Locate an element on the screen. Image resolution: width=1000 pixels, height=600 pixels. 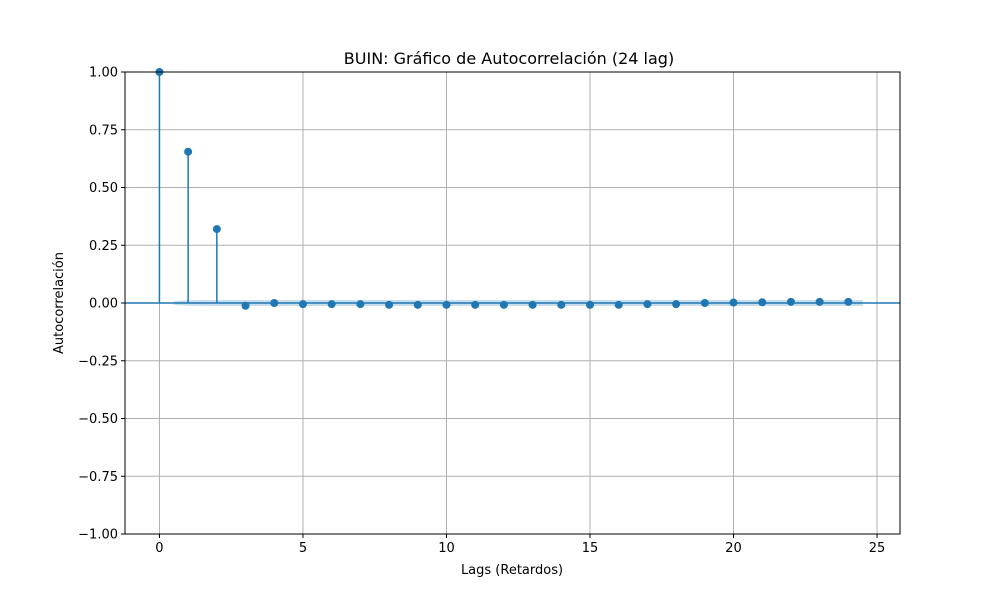
y-tick-label: 0.50 is located at coordinates (103, 188).